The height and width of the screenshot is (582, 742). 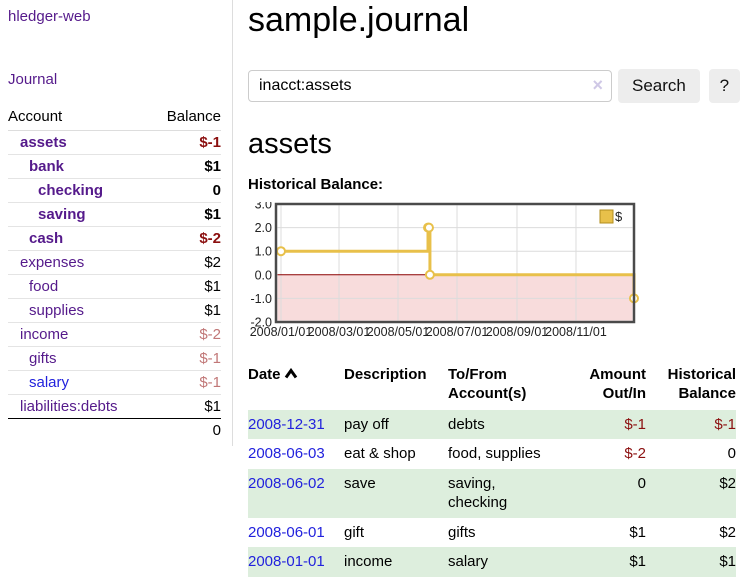 What do you see at coordinates (62, 214) in the screenshot?
I see `account-link: saving` at bounding box center [62, 214].